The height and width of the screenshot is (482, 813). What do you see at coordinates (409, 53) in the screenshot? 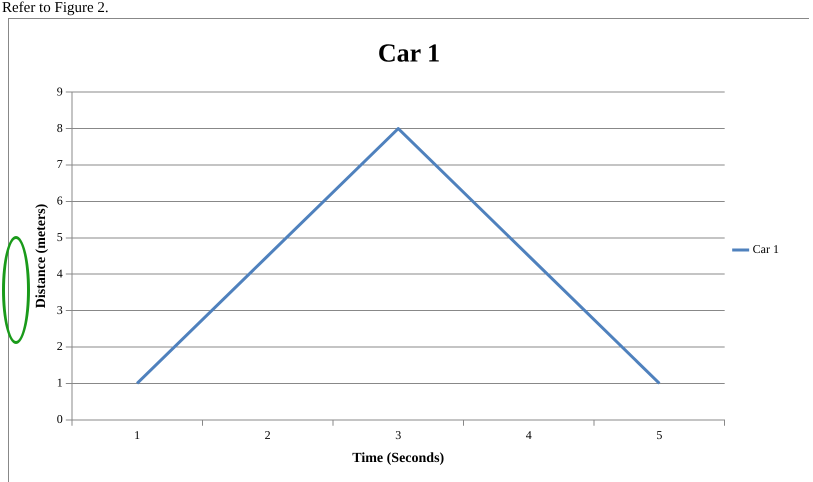
I see `chart-title: Car 1` at bounding box center [409, 53].